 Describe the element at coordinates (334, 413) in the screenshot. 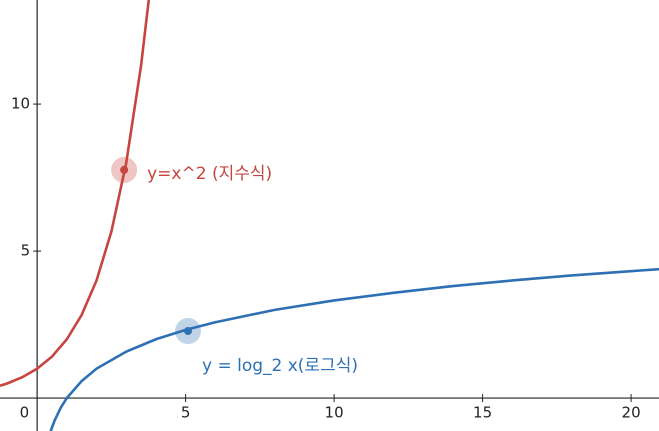

I see `x-tick-label: 10` at that location.